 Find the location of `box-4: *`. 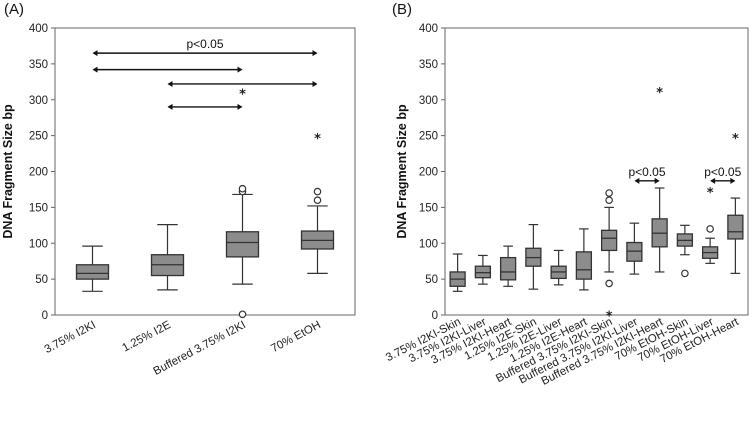

box-4: * is located at coordinates (317, 203).